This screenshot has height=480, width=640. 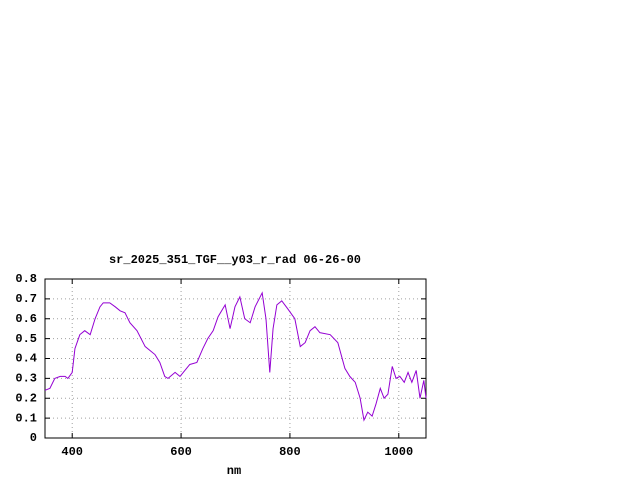 I want to click on x-tick-label: 800, so click(x=290, y=452).